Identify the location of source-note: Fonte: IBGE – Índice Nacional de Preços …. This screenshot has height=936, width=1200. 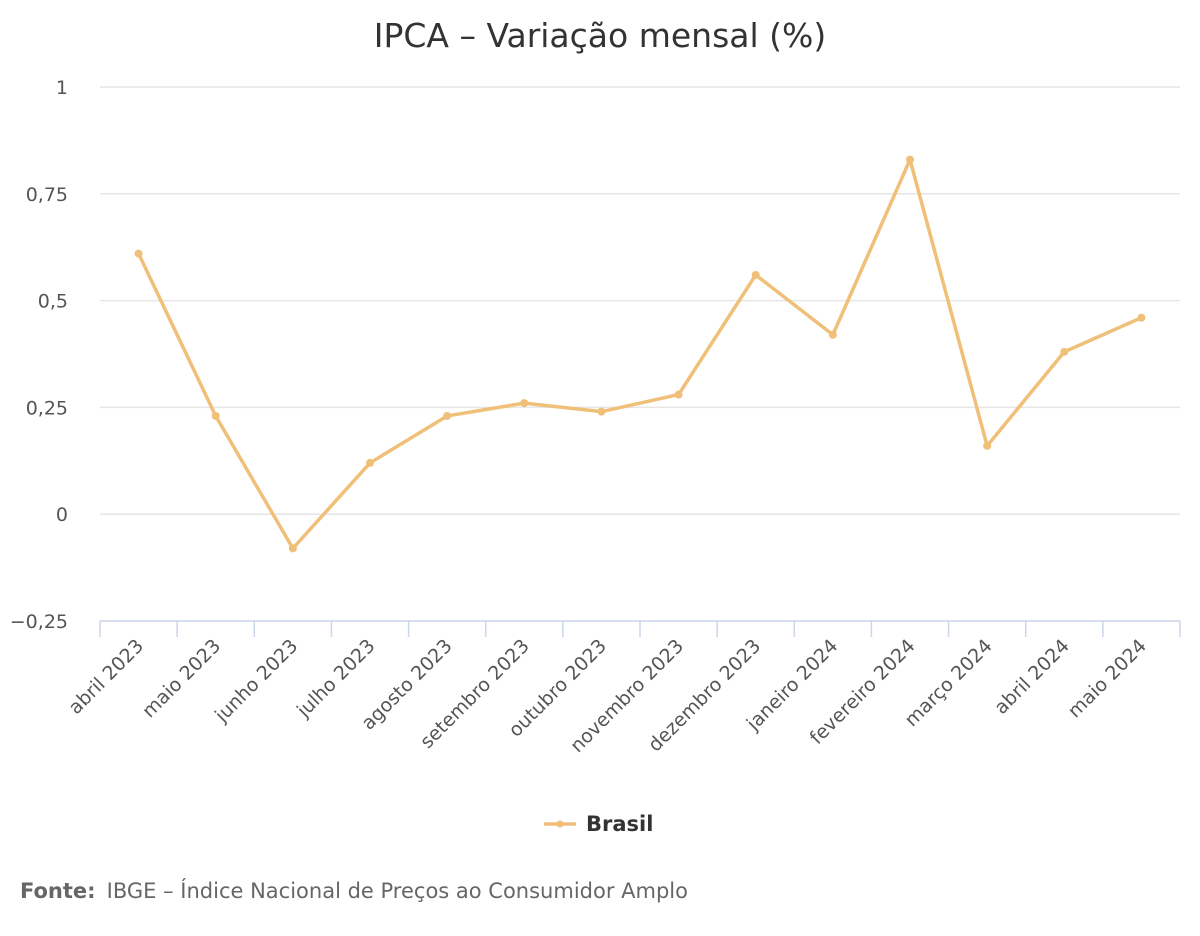
(354, 890).